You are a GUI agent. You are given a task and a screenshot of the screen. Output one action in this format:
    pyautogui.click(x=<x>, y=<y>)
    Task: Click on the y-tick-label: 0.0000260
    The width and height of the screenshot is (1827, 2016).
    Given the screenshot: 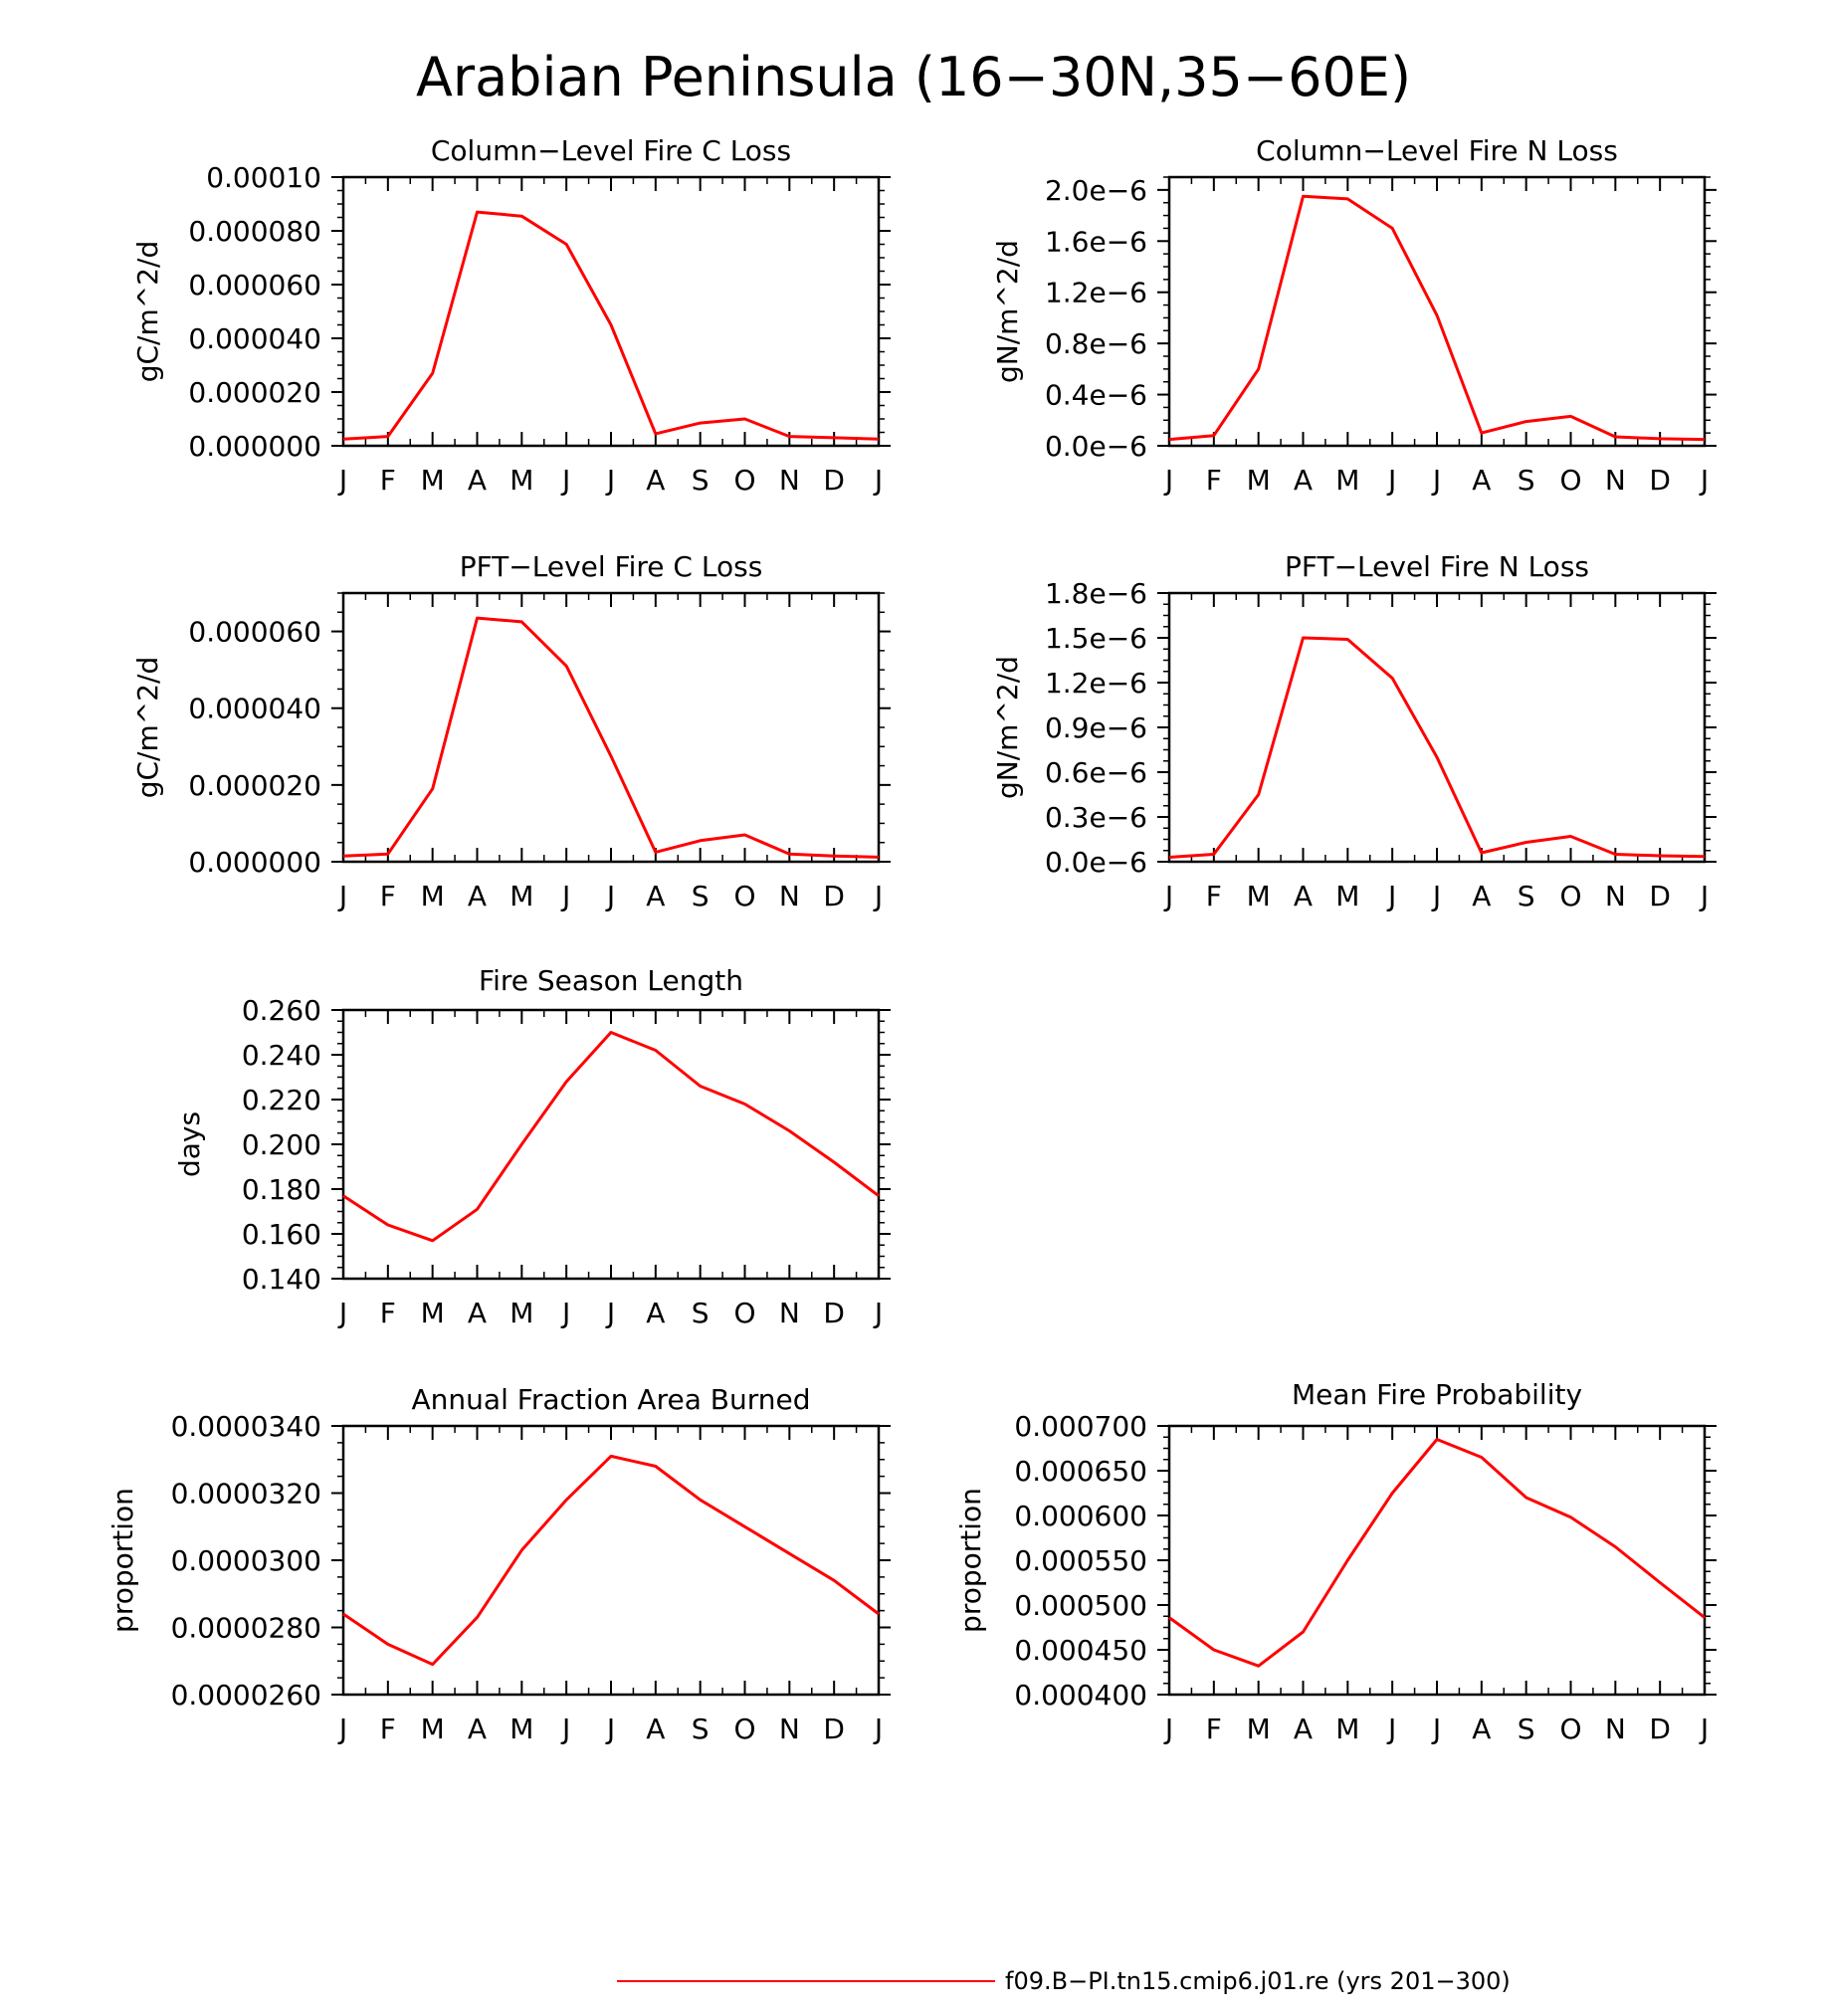 What is the action you would take?
    pyautogui.click(x=246, y=1695)
    